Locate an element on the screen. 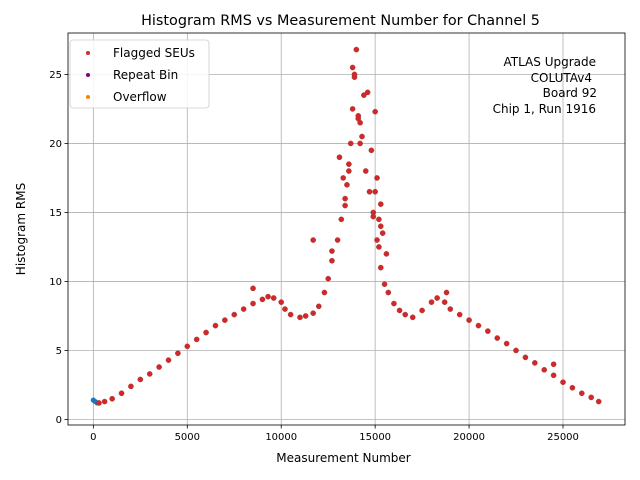 The height and width of the screenshot is (480, 640). legend-box is located at coordinates (139, 74).